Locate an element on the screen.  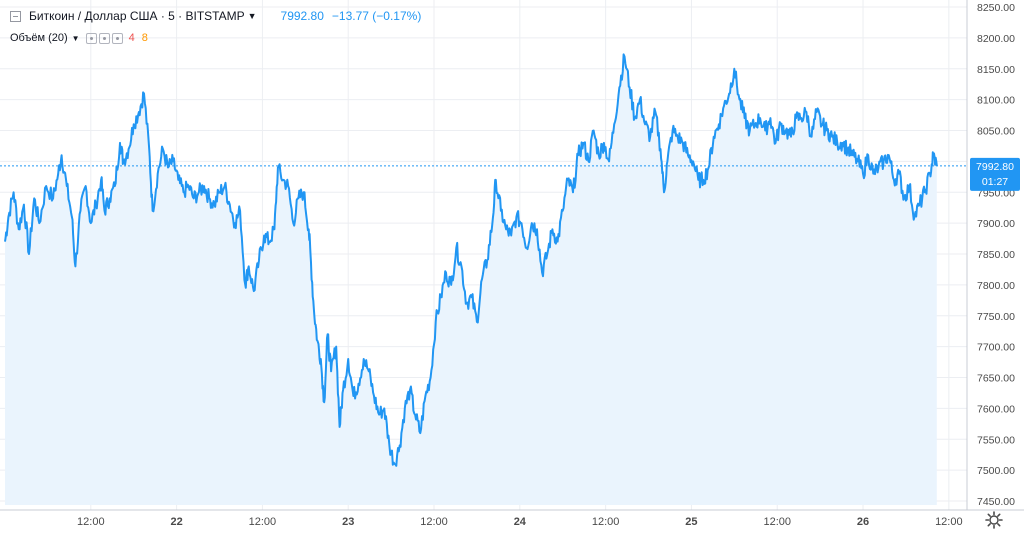
volume-label: Объём (20) is located at coordinates (39, 38).